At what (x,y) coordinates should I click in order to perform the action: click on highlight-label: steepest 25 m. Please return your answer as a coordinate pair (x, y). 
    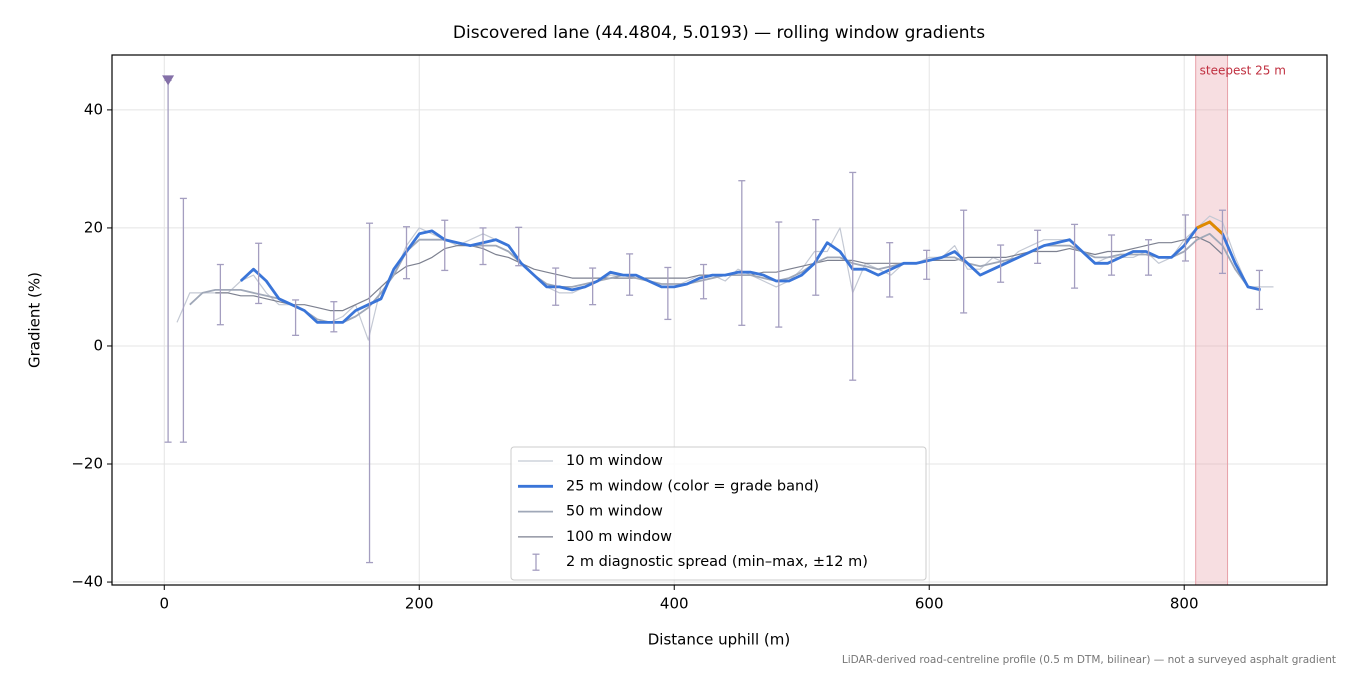
    Looking at the image, I should click on (1243, 71).